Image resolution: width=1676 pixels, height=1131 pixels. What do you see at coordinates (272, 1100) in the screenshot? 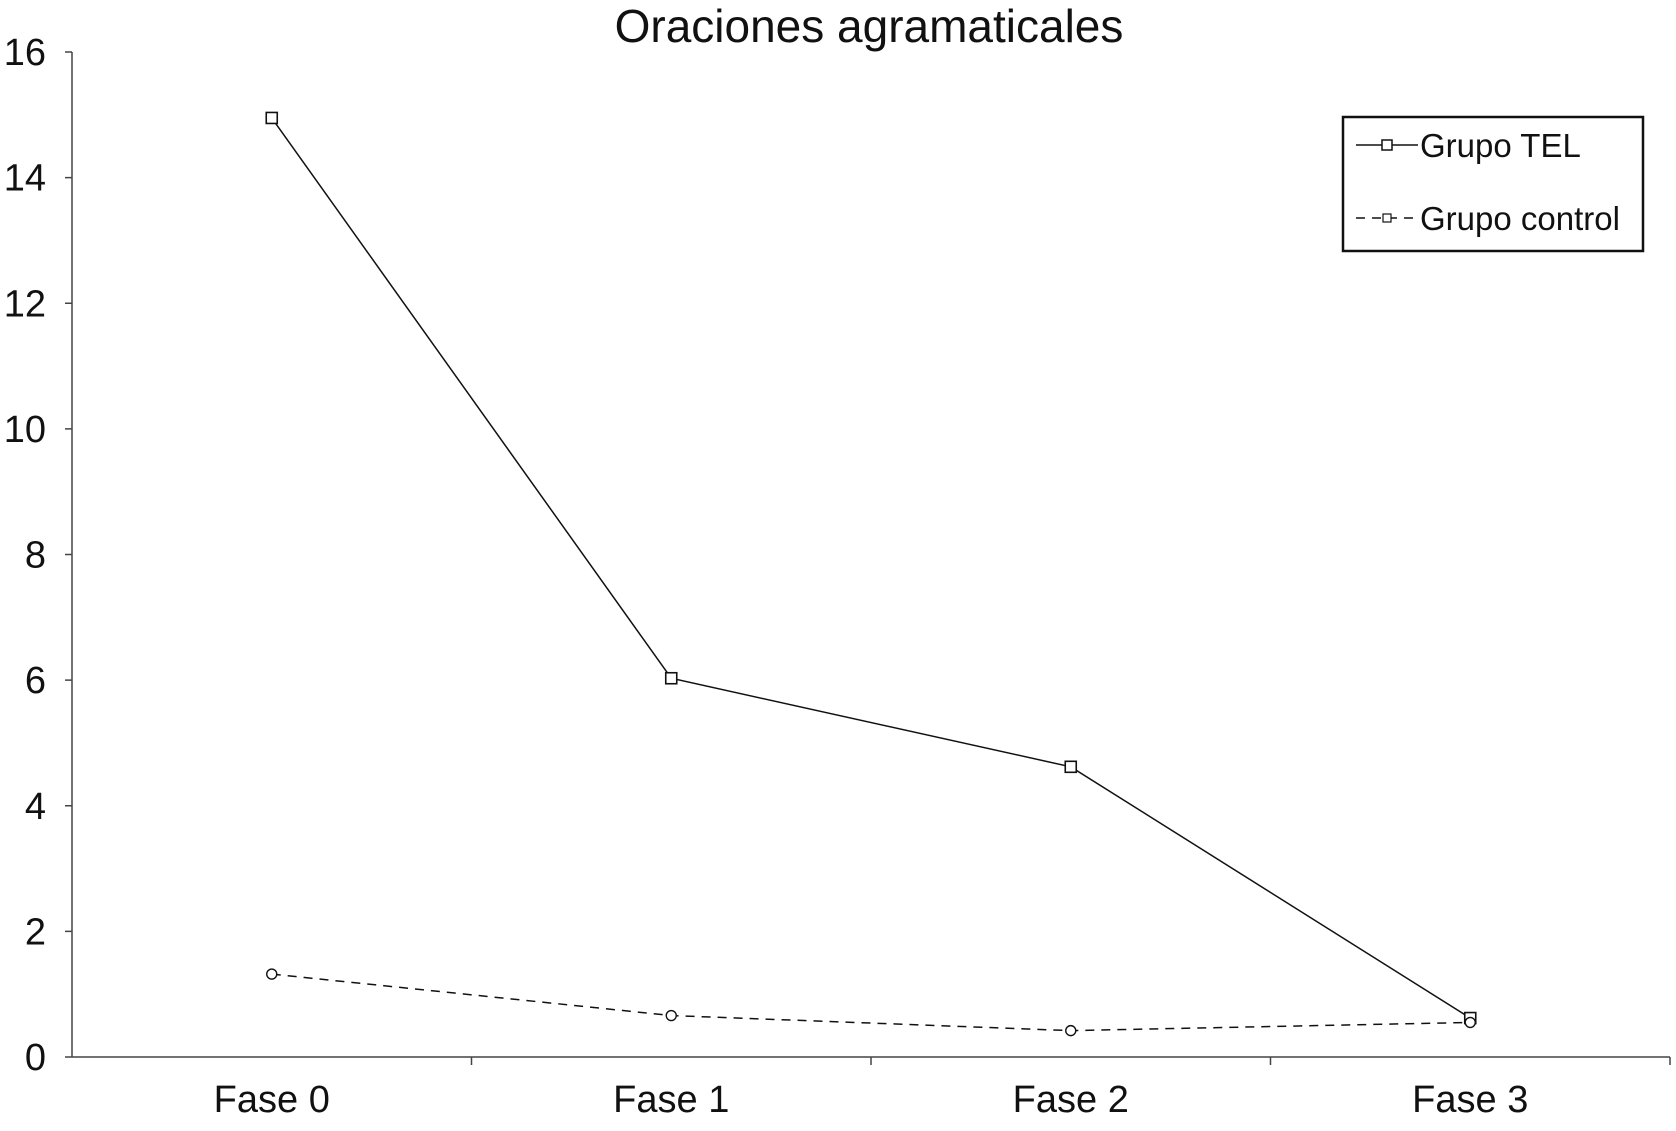
I see `x-tick-label: Fase 0` at bounding box center [272, 1100].